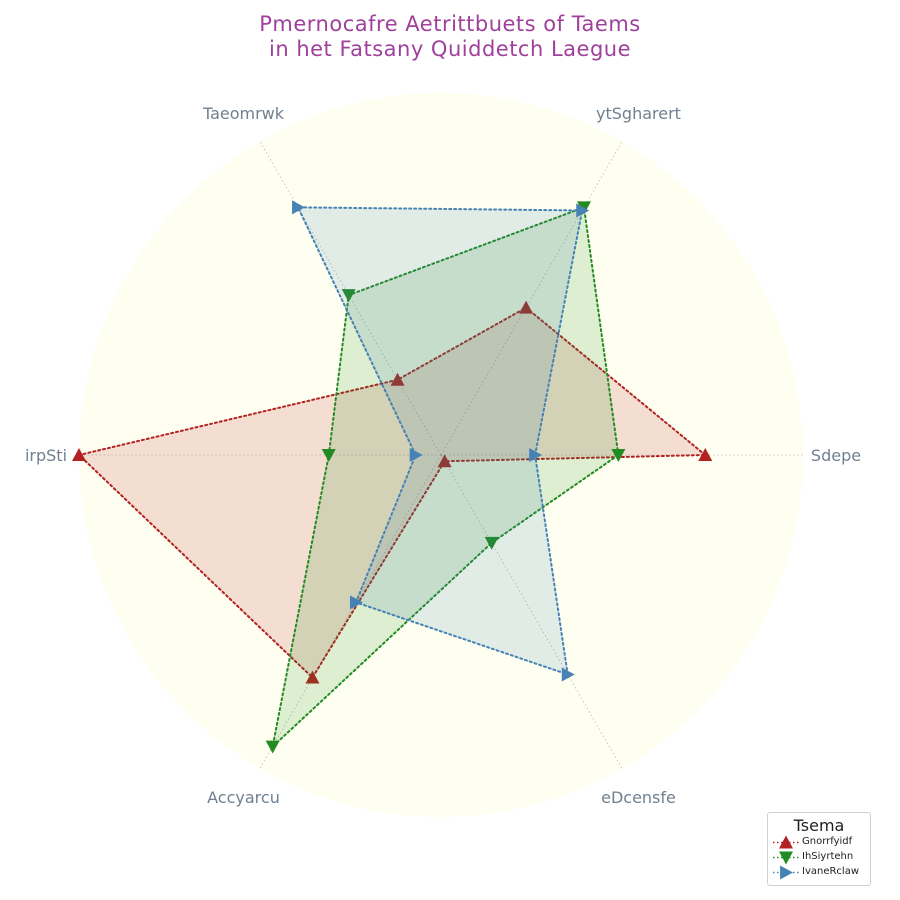 The image size is (900, 900). Describe the element at coordinates (836, 455) in the screenshot. I see `axis-label-sdepe: Sdepe` at that location.